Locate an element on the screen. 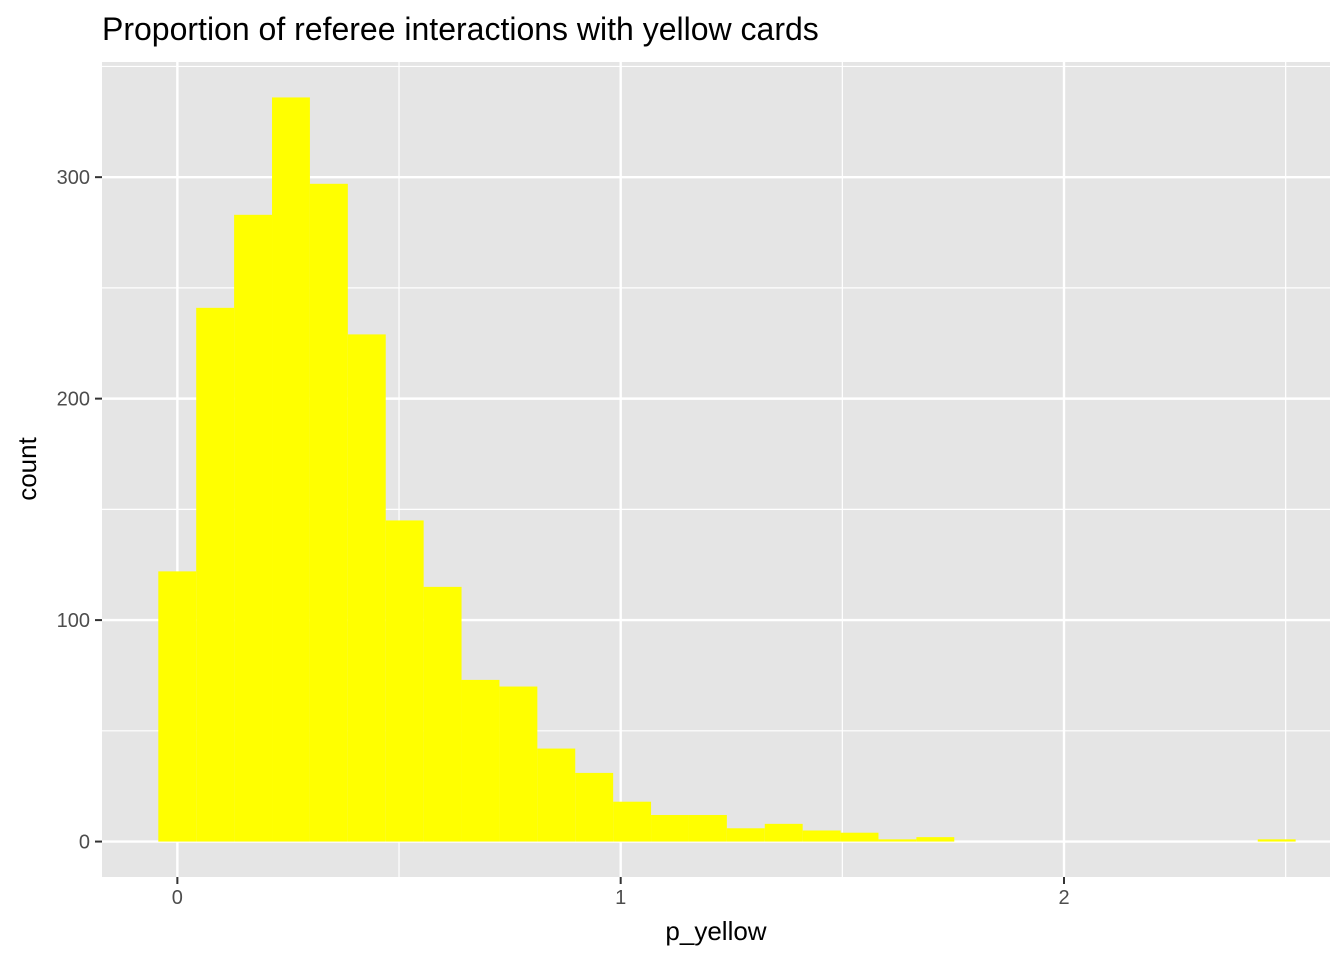  x-tick-label: 0 is located at coordinates (177, 898).